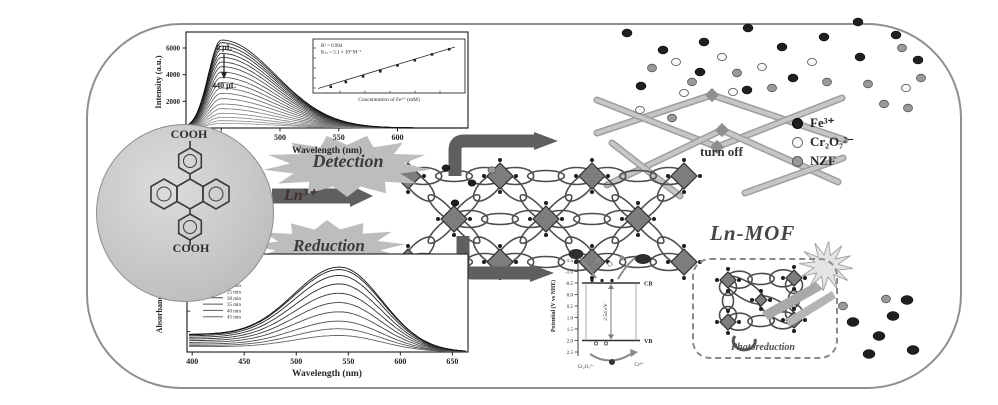  Describe the element at coordinates (191, 248) in the screenshot. I see `cooh-label-bottom: COOH` at that location.